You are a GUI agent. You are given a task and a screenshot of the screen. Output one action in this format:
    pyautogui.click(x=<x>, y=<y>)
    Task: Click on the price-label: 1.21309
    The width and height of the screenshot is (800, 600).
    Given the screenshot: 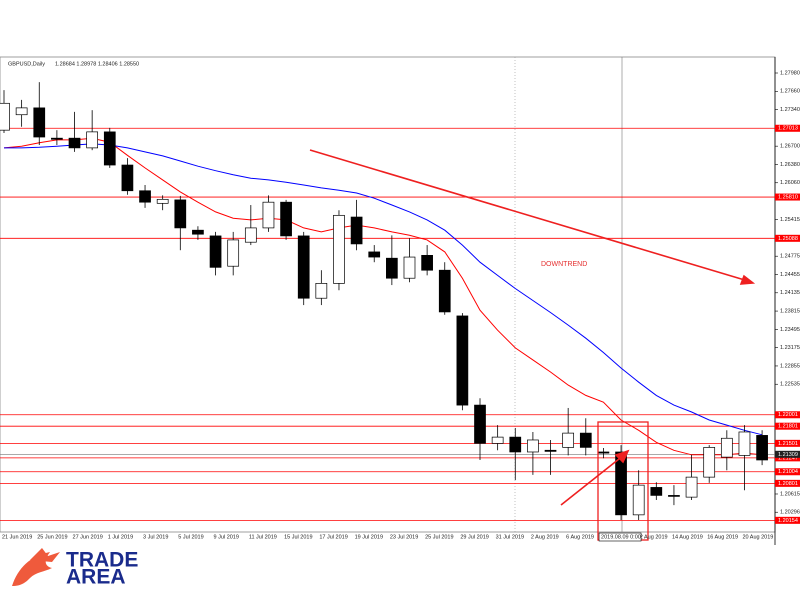 What is the action you would take?
    pyautogui.click(x=788, y=455)
    